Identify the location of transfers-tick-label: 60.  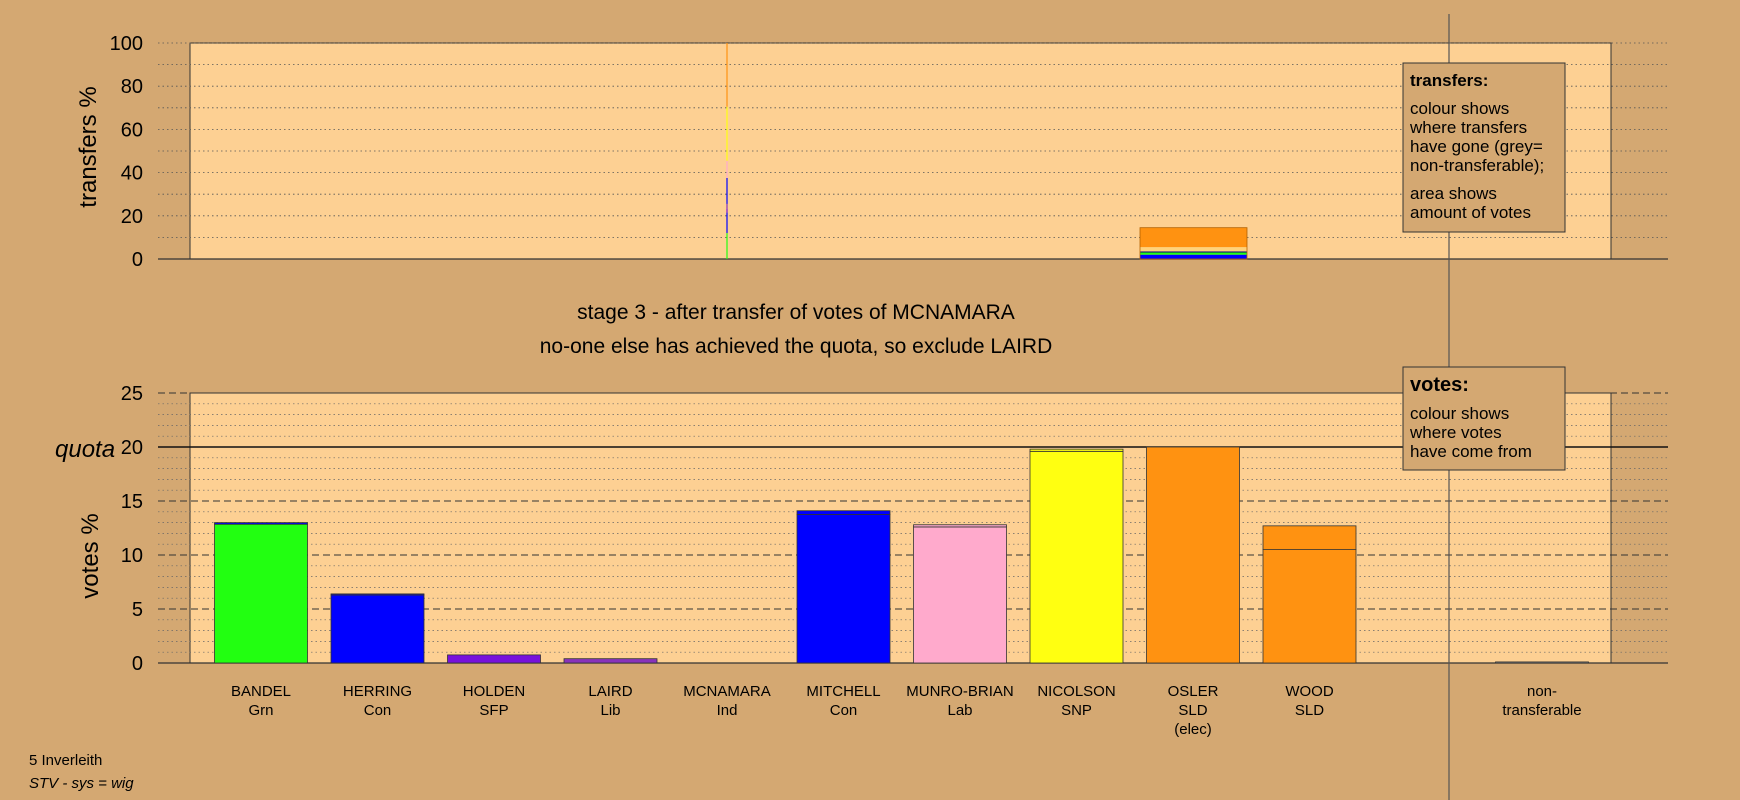
(132, 130).